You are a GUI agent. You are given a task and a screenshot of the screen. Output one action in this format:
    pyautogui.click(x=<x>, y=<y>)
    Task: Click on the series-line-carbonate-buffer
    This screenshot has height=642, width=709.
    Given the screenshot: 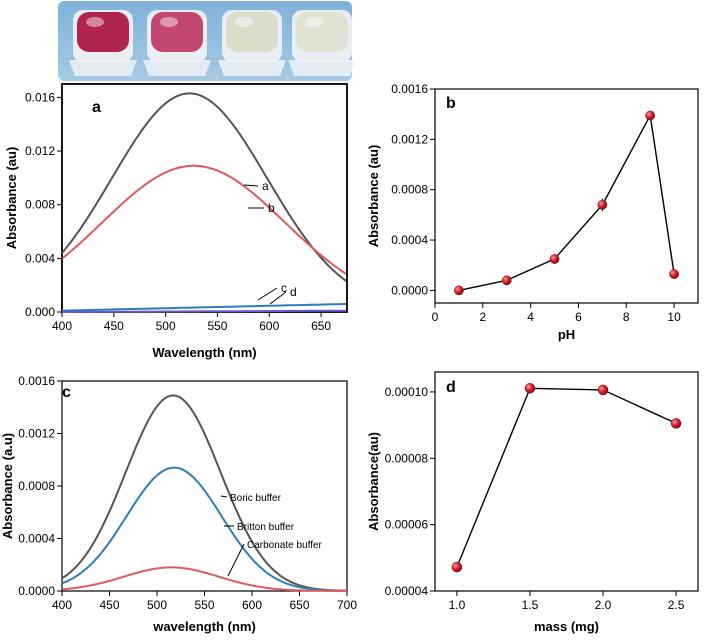 What is the action you would take?
    pyautogui.click(x=204, y=579)
    